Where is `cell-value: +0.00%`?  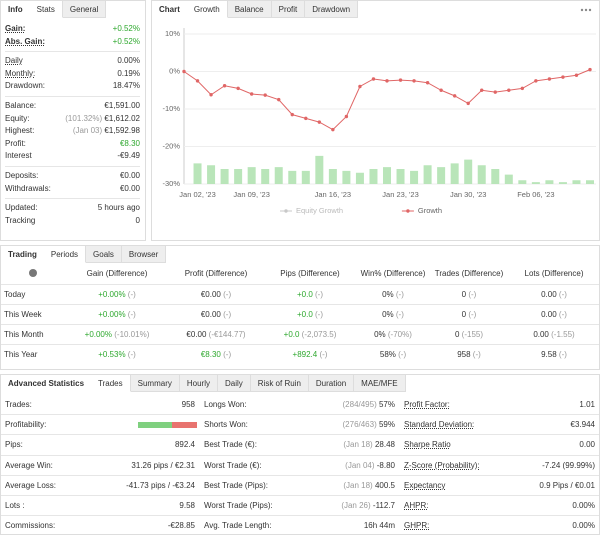 cell-value: +0.00% is located at coordinates (112, 314).